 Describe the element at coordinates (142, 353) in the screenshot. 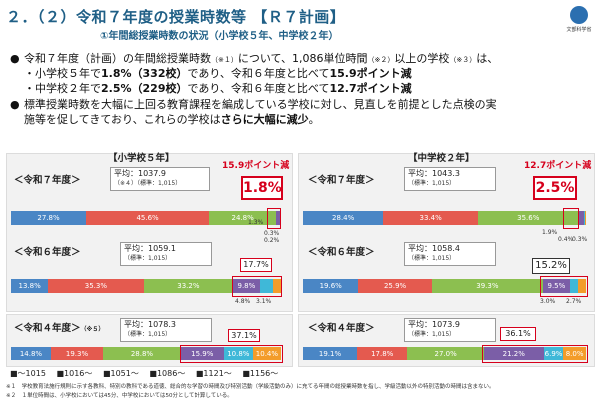

I see `segment-1051: 28.8%` at that location.